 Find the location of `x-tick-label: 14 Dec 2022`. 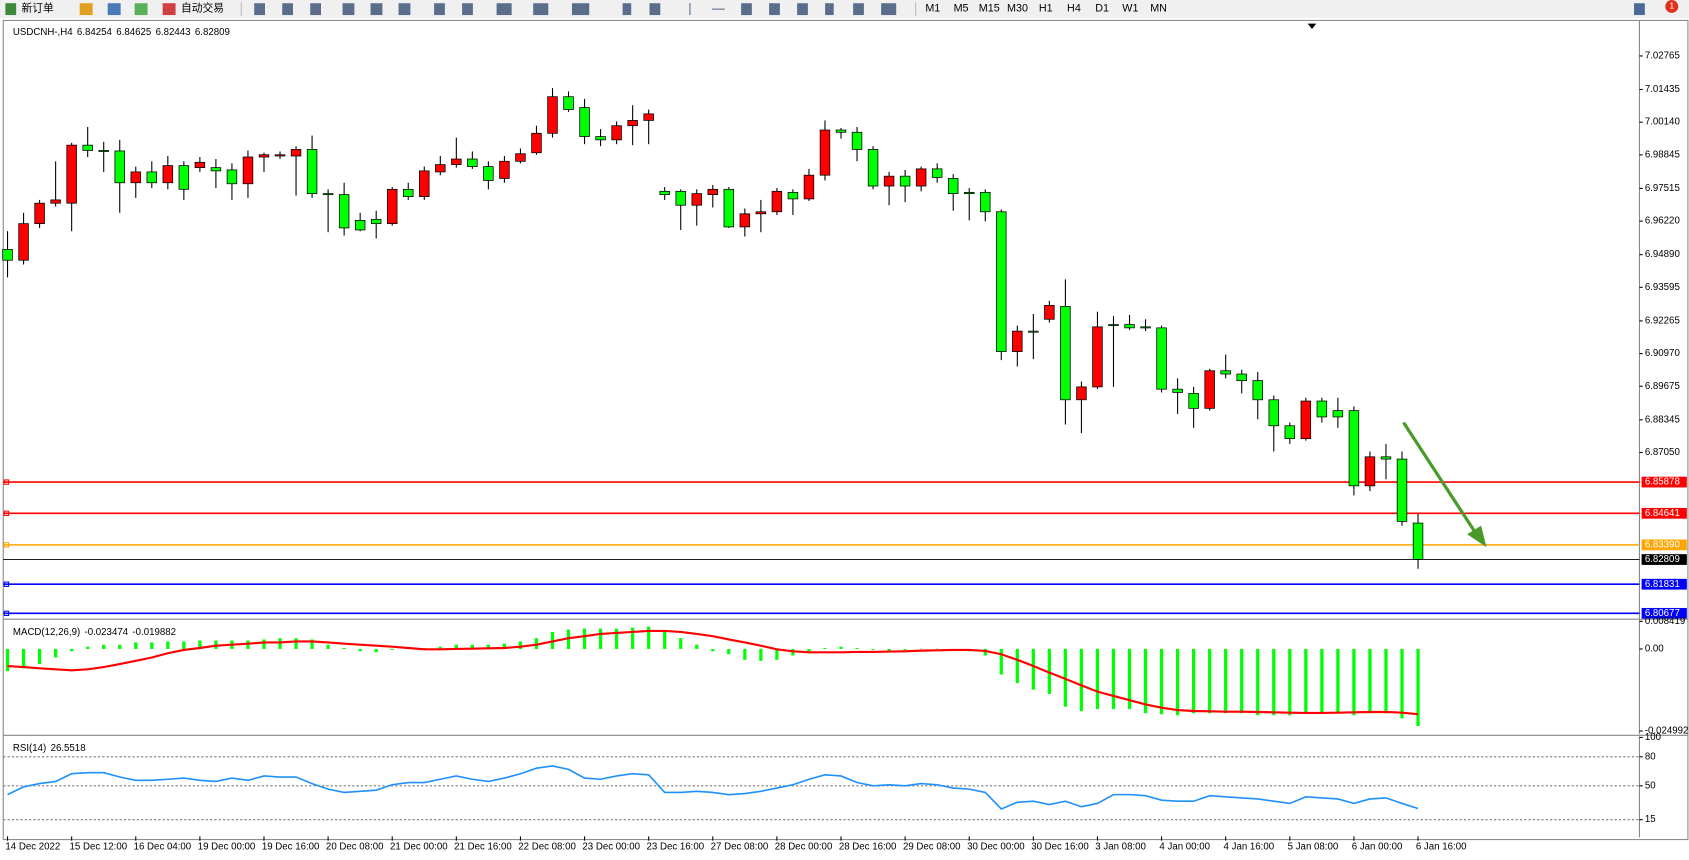

x-tick-label: 14 Dec 2022 is located at coordinates (32, 847).